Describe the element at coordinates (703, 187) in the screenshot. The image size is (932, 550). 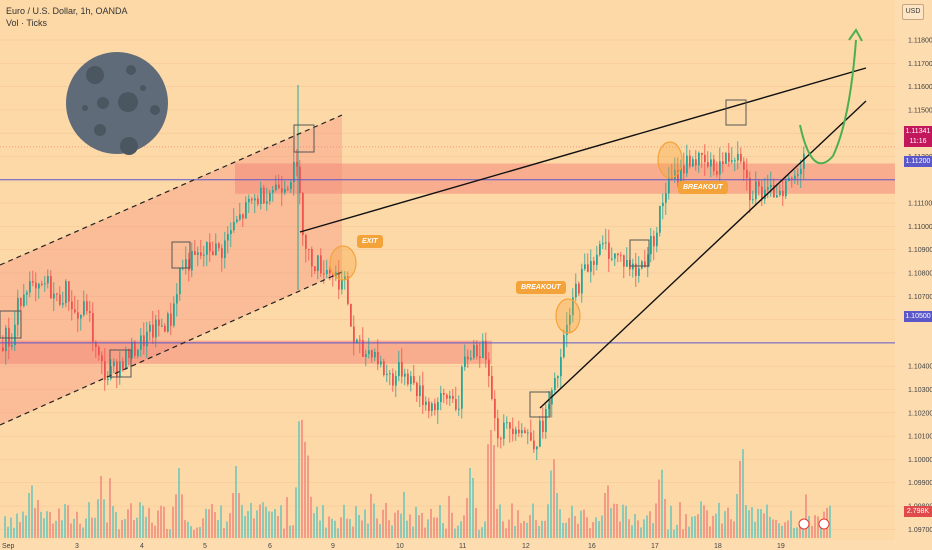
I see `breakout-annotation-2: BREAKOUT` at that location.